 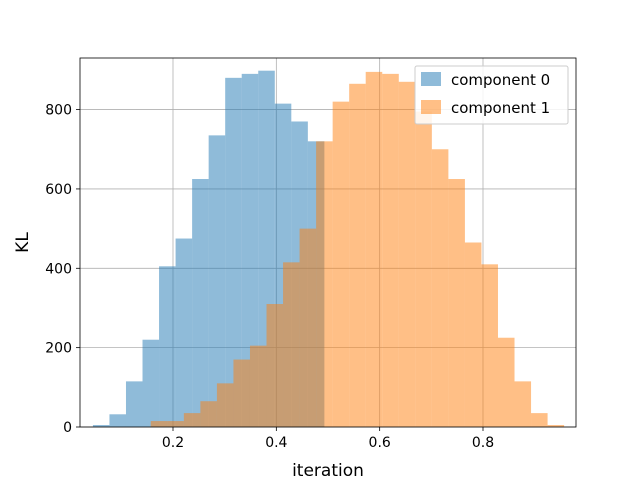 What do you see at coordinates (58, 349) in the screenshot?
I see `y-tick-label: 200` at bounding box center [58, 349].